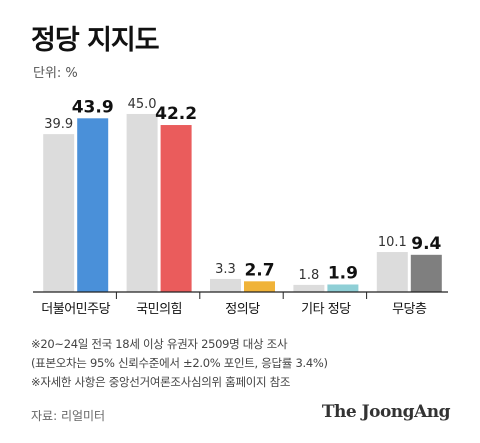  Describe the element at coordinates (176, 114) in the screenshot. I see `value-label-current-1: 42.2` at that location.